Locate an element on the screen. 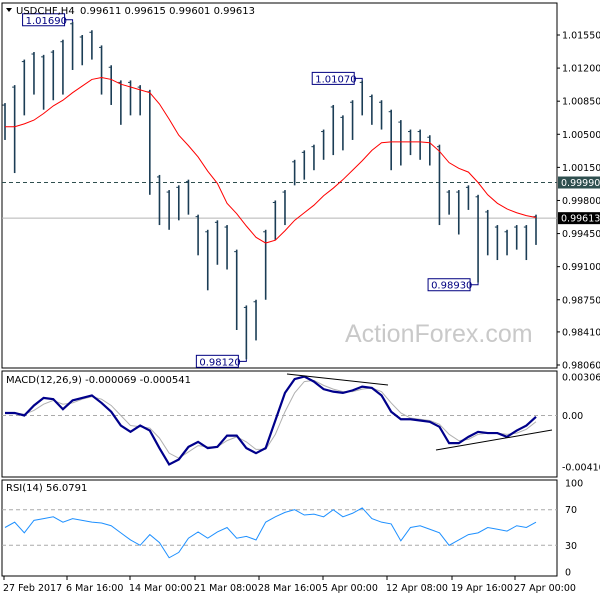 This screenshot has height=600, width=600. price-axis-label: 1.00850 is located at coordinates (581, 102).